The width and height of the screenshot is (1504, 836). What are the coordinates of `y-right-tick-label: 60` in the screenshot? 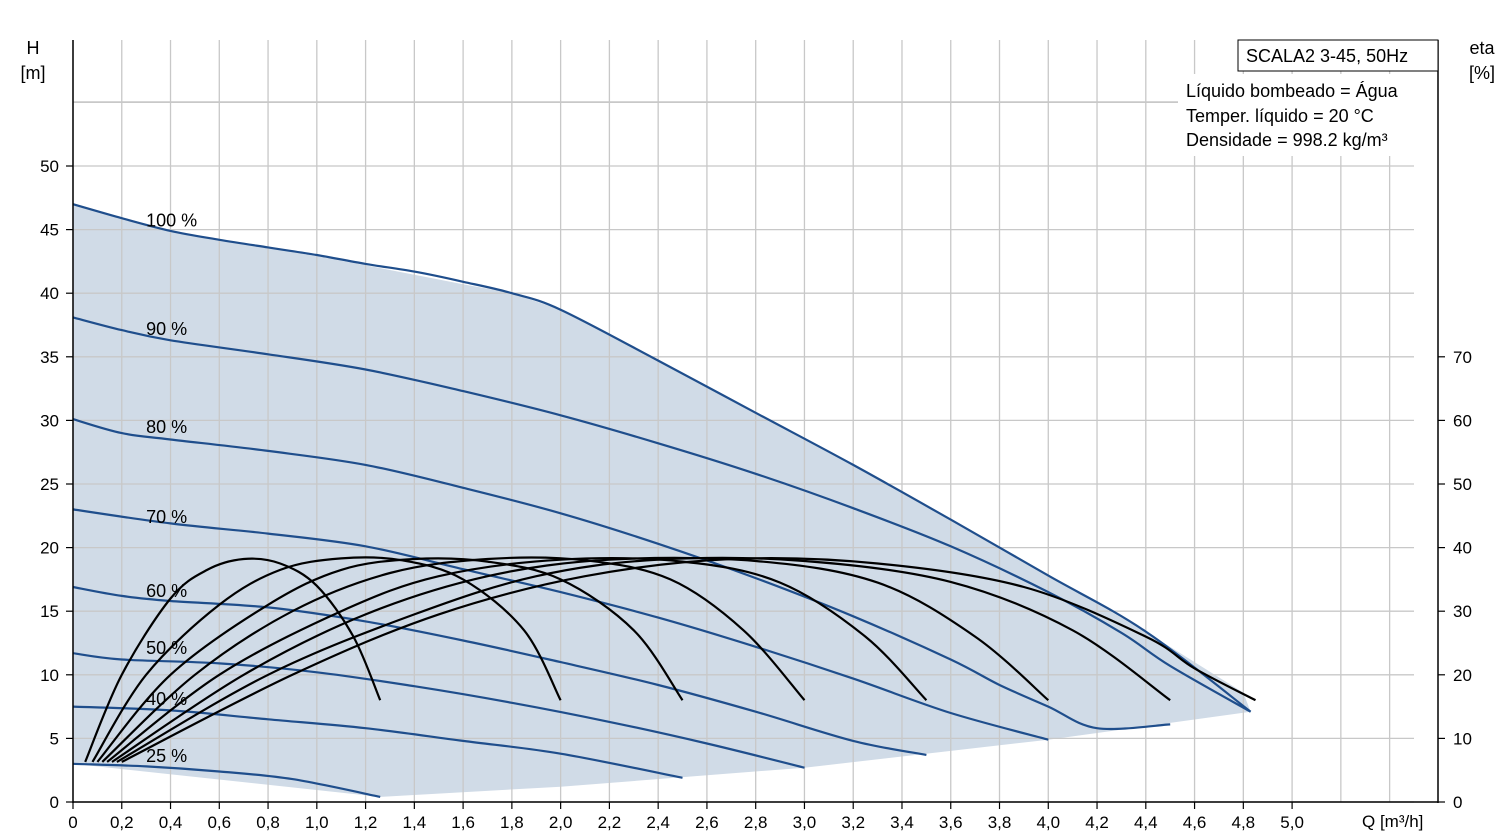 It's located at (1462, 420).